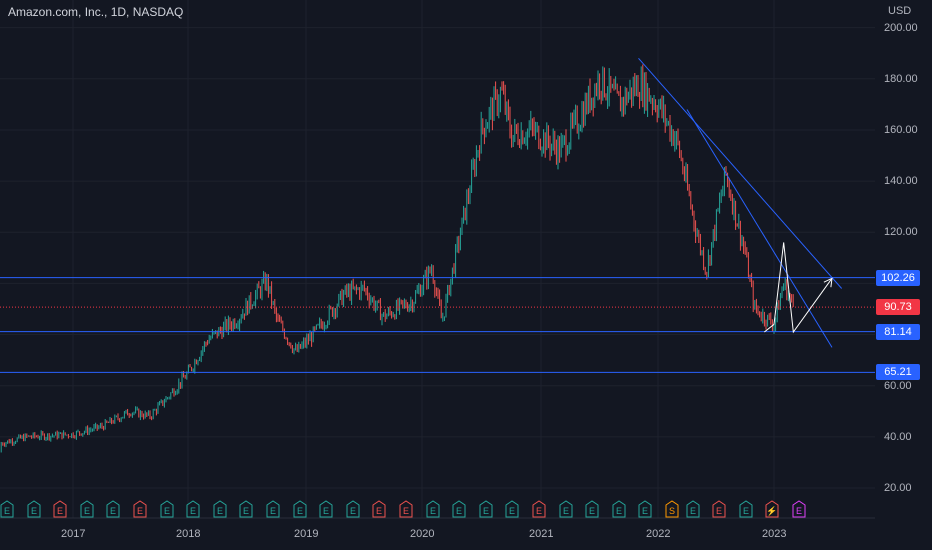 The width and height of the screenshot is (932, 550). What do you see at coordinates (901, 181) in the screenshot?
I see `price-axis-tick: 140.00` at bounding box center [901, 181].